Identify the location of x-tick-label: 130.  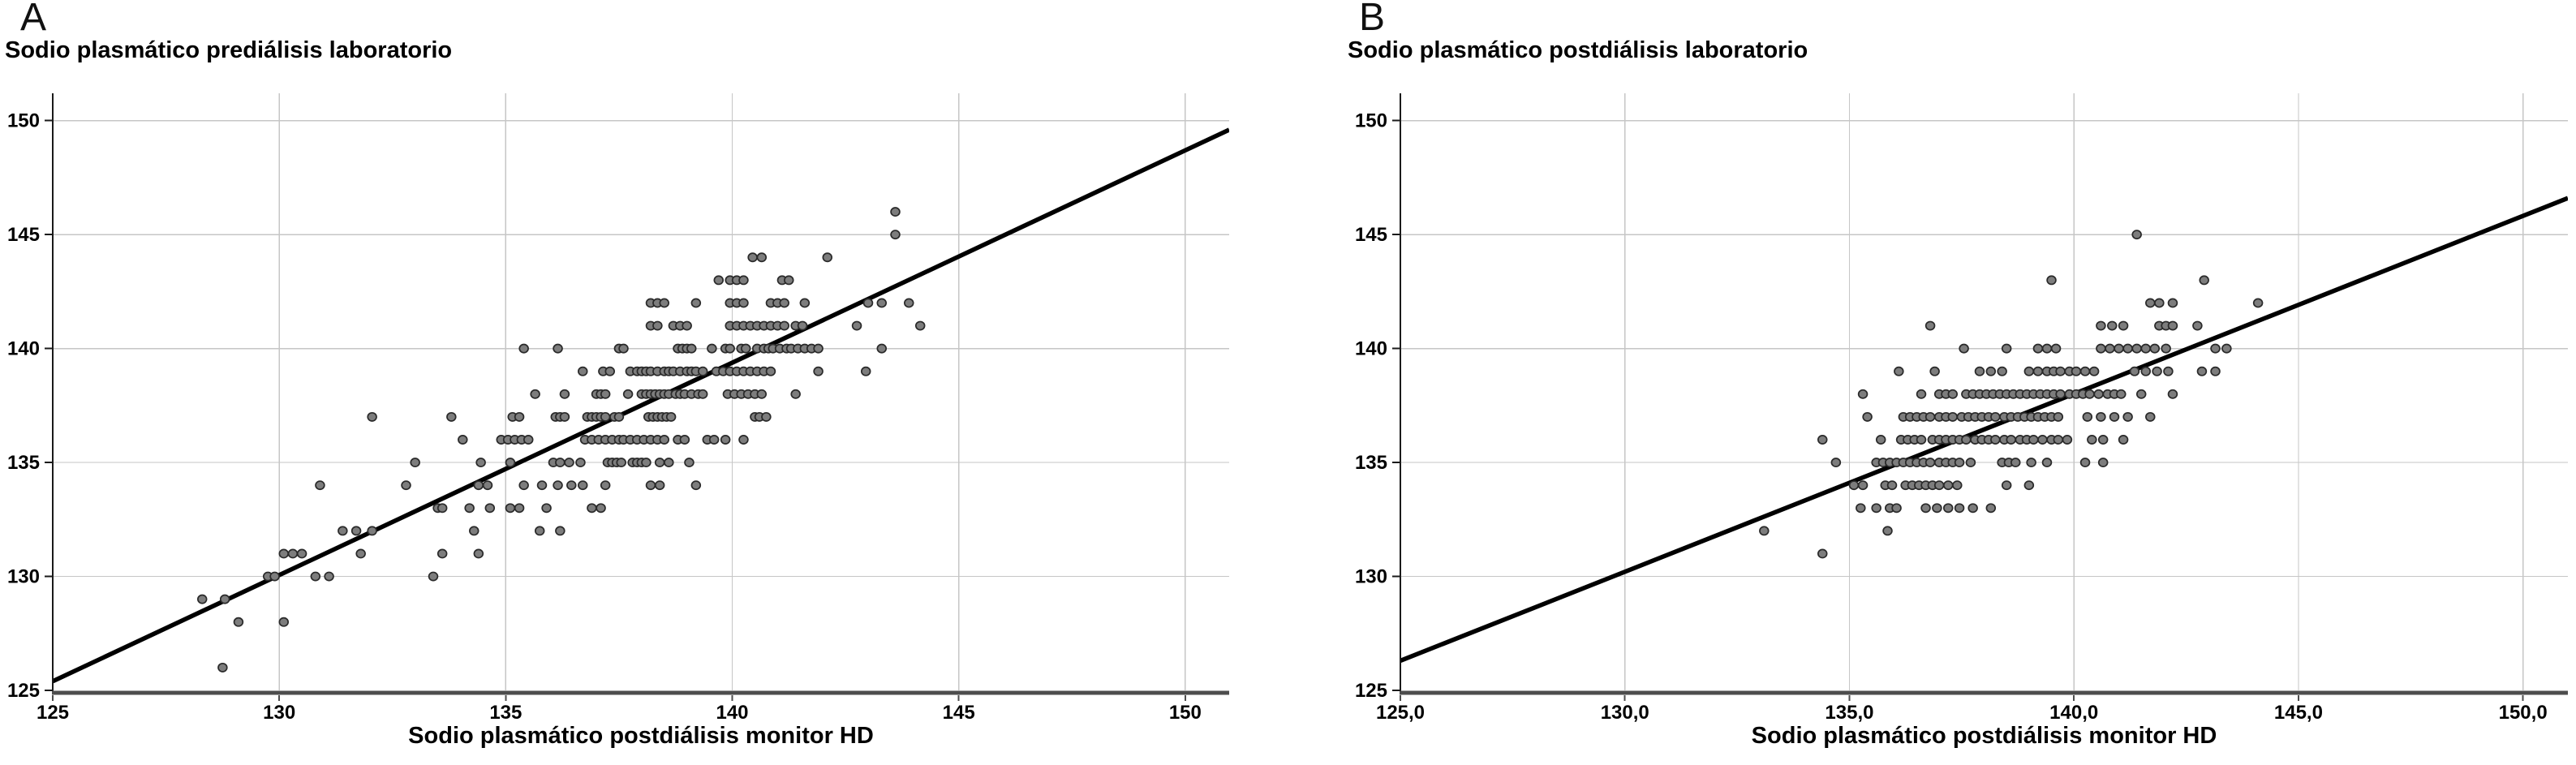
(279, 713).